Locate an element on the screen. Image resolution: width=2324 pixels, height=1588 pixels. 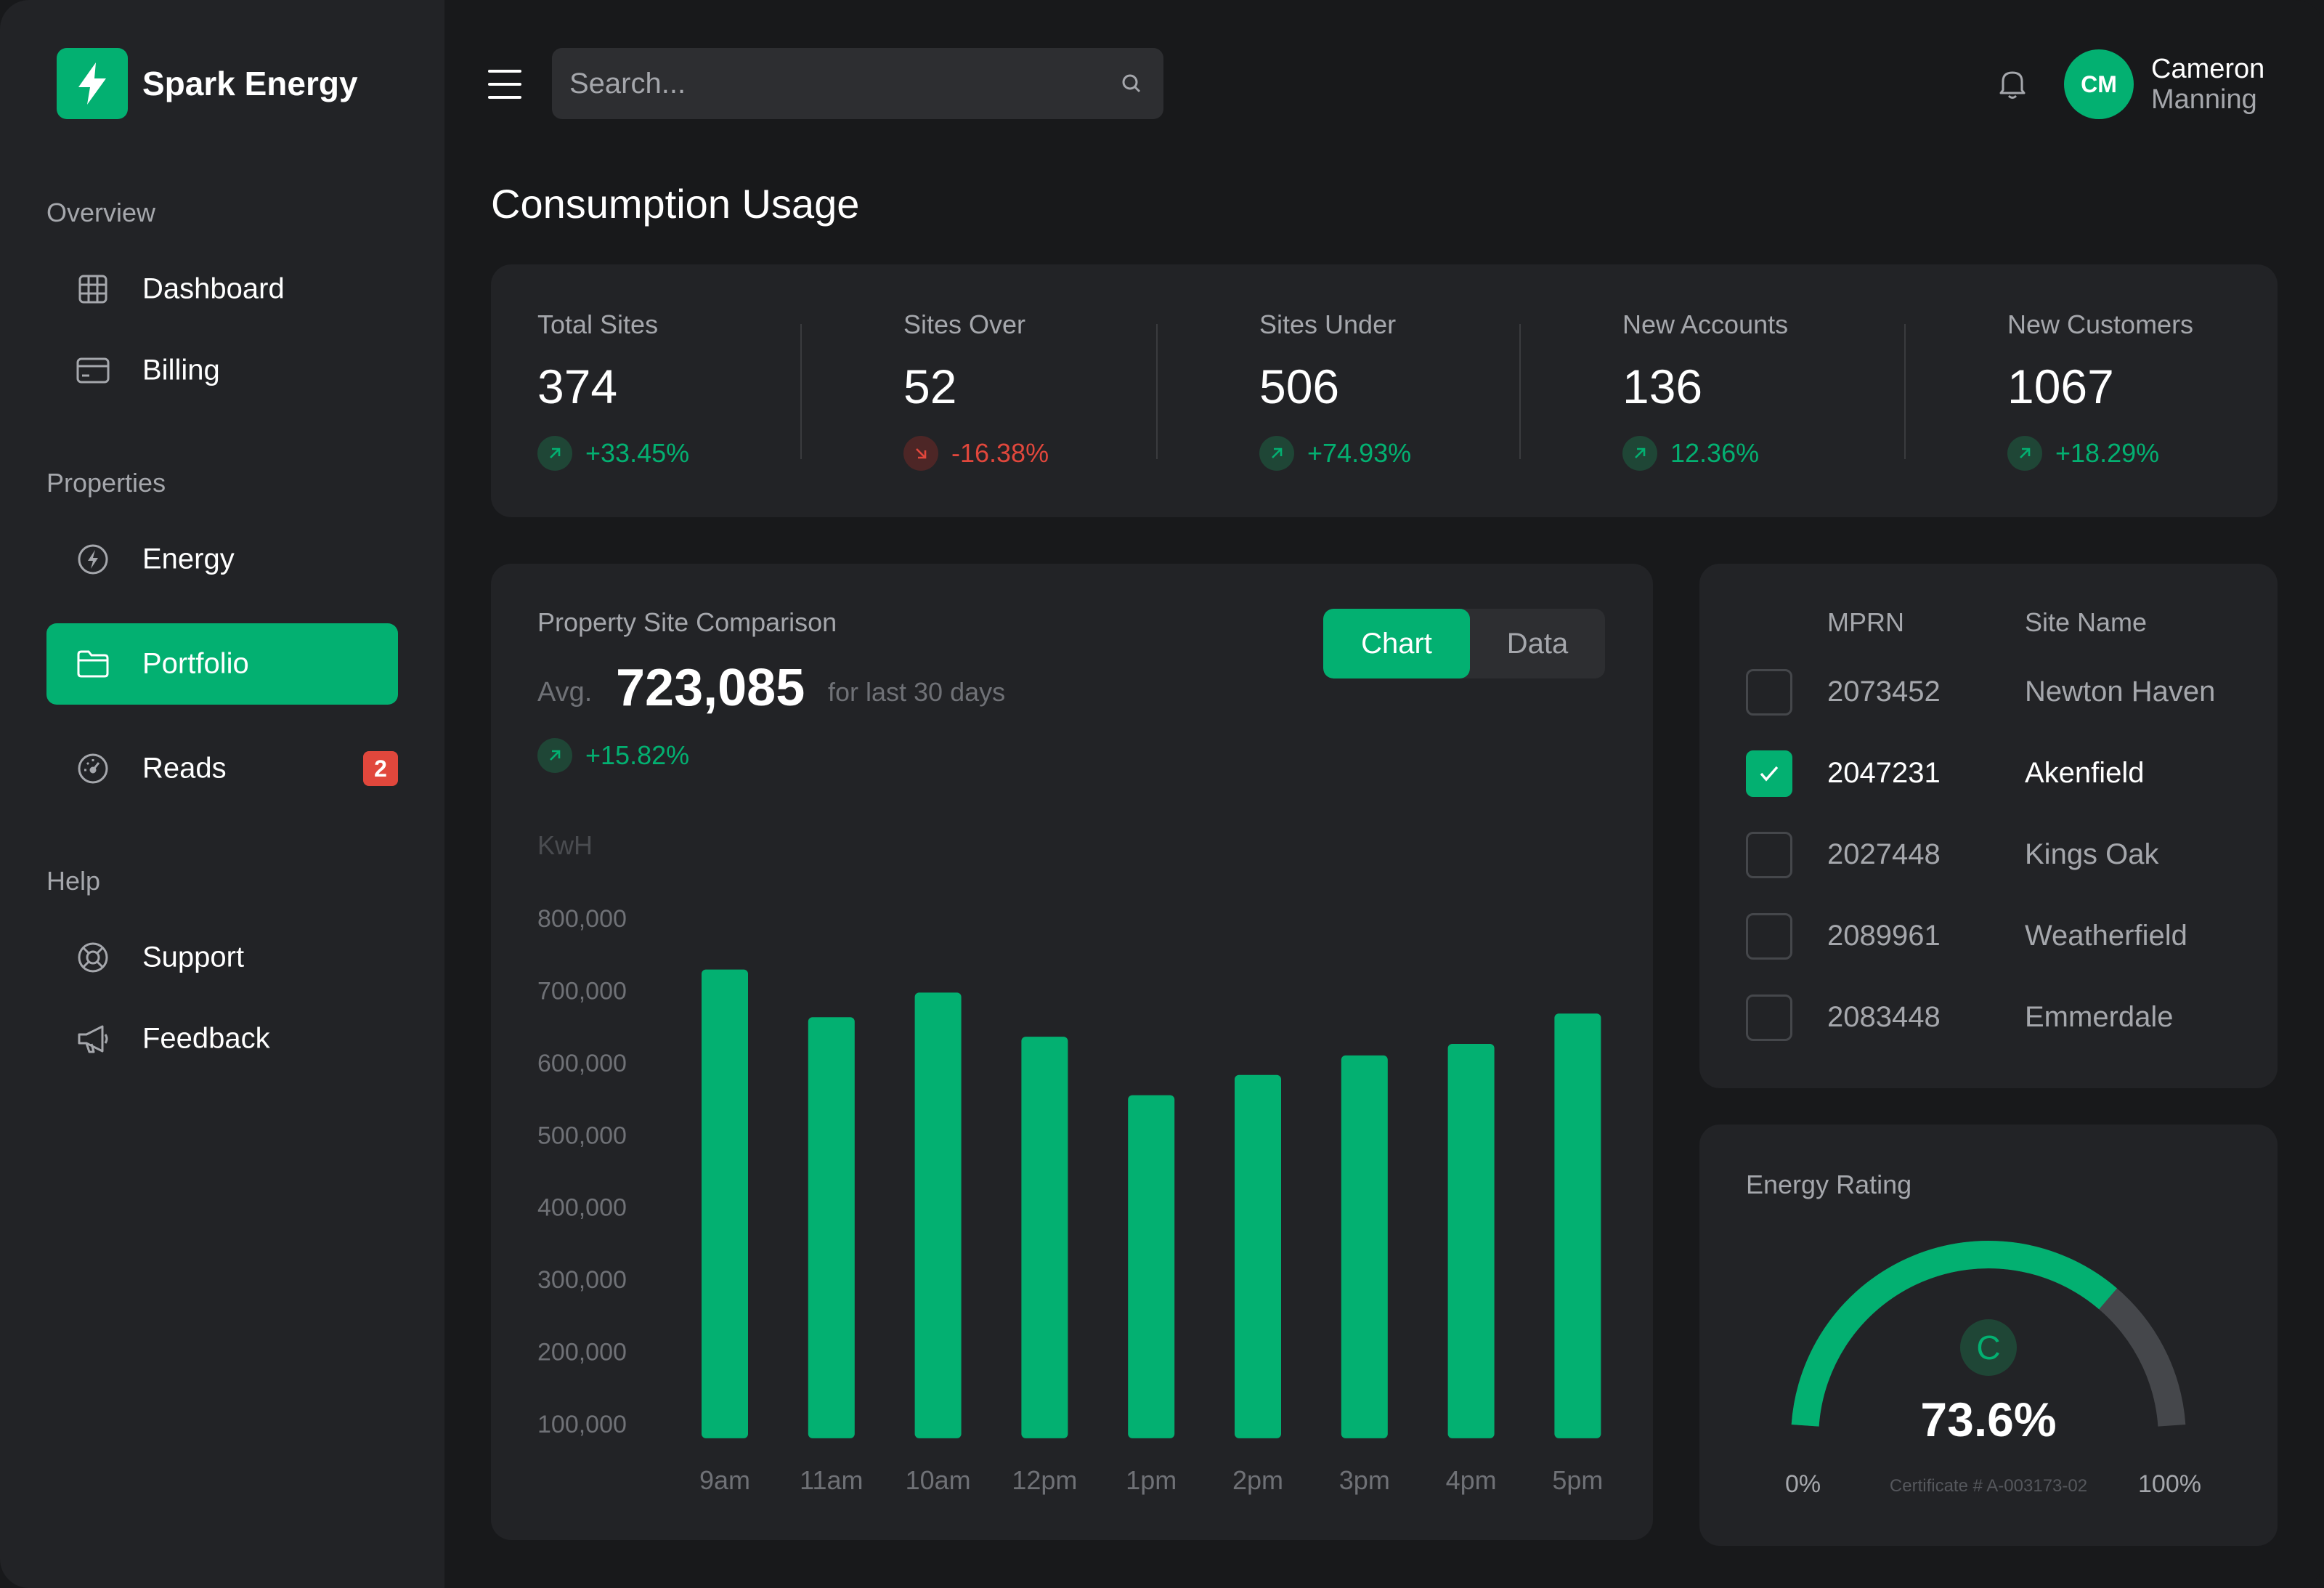
sidebar-item-label: Feedback is located at coordinates (206, 1038).